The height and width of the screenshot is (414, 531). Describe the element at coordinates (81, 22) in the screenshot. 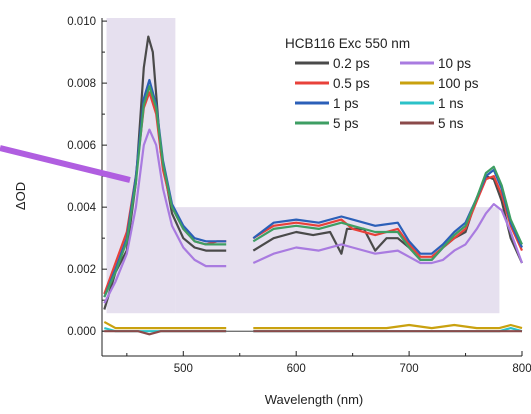

I see `y-tick-label: 0.010` at that location.